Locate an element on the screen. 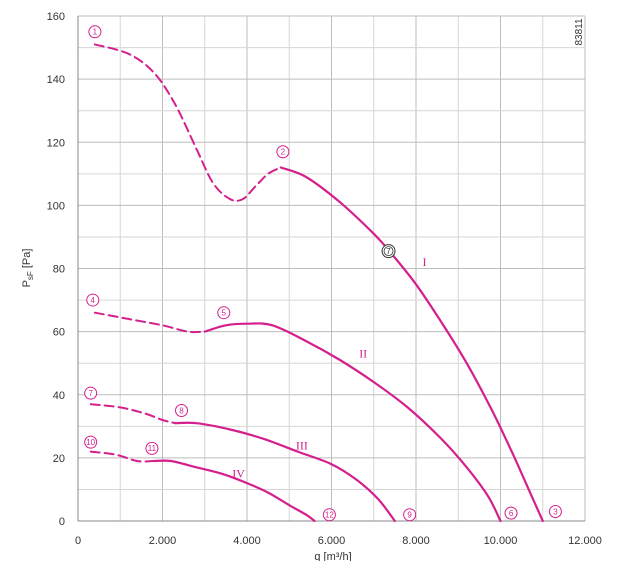 This screenshot has height=561, width=621. point-marker: 11 is located at coordinates (152, 448).